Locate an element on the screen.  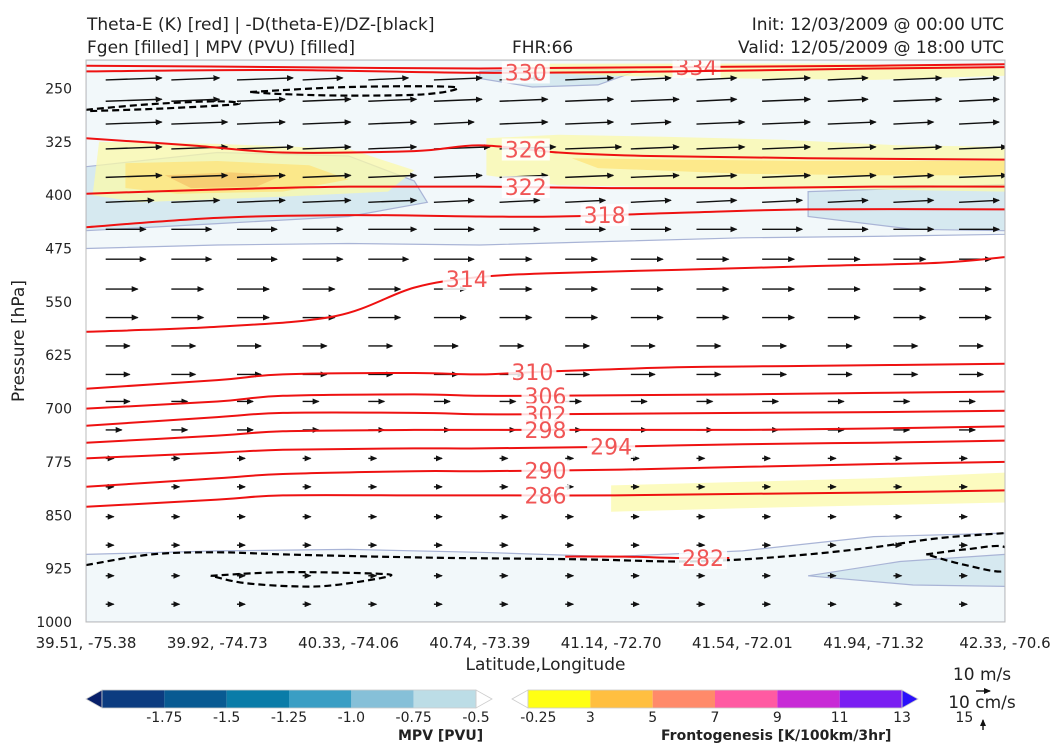
y-tick-250: 250 is located at coordinates (58, 89).